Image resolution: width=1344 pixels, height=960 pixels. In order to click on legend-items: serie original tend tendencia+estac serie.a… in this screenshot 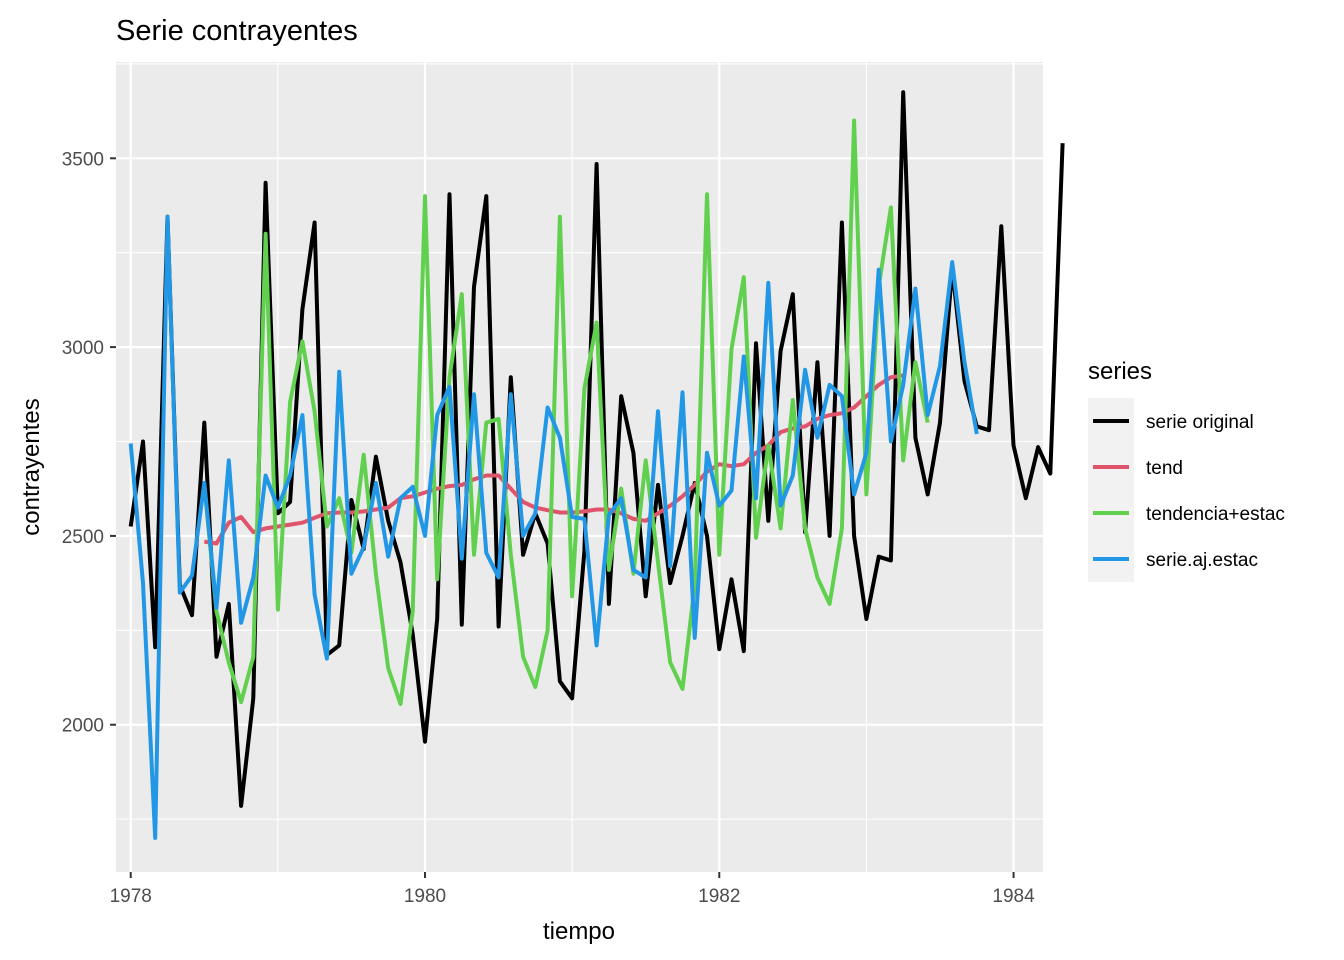, I will do `click(1186, 490)`.